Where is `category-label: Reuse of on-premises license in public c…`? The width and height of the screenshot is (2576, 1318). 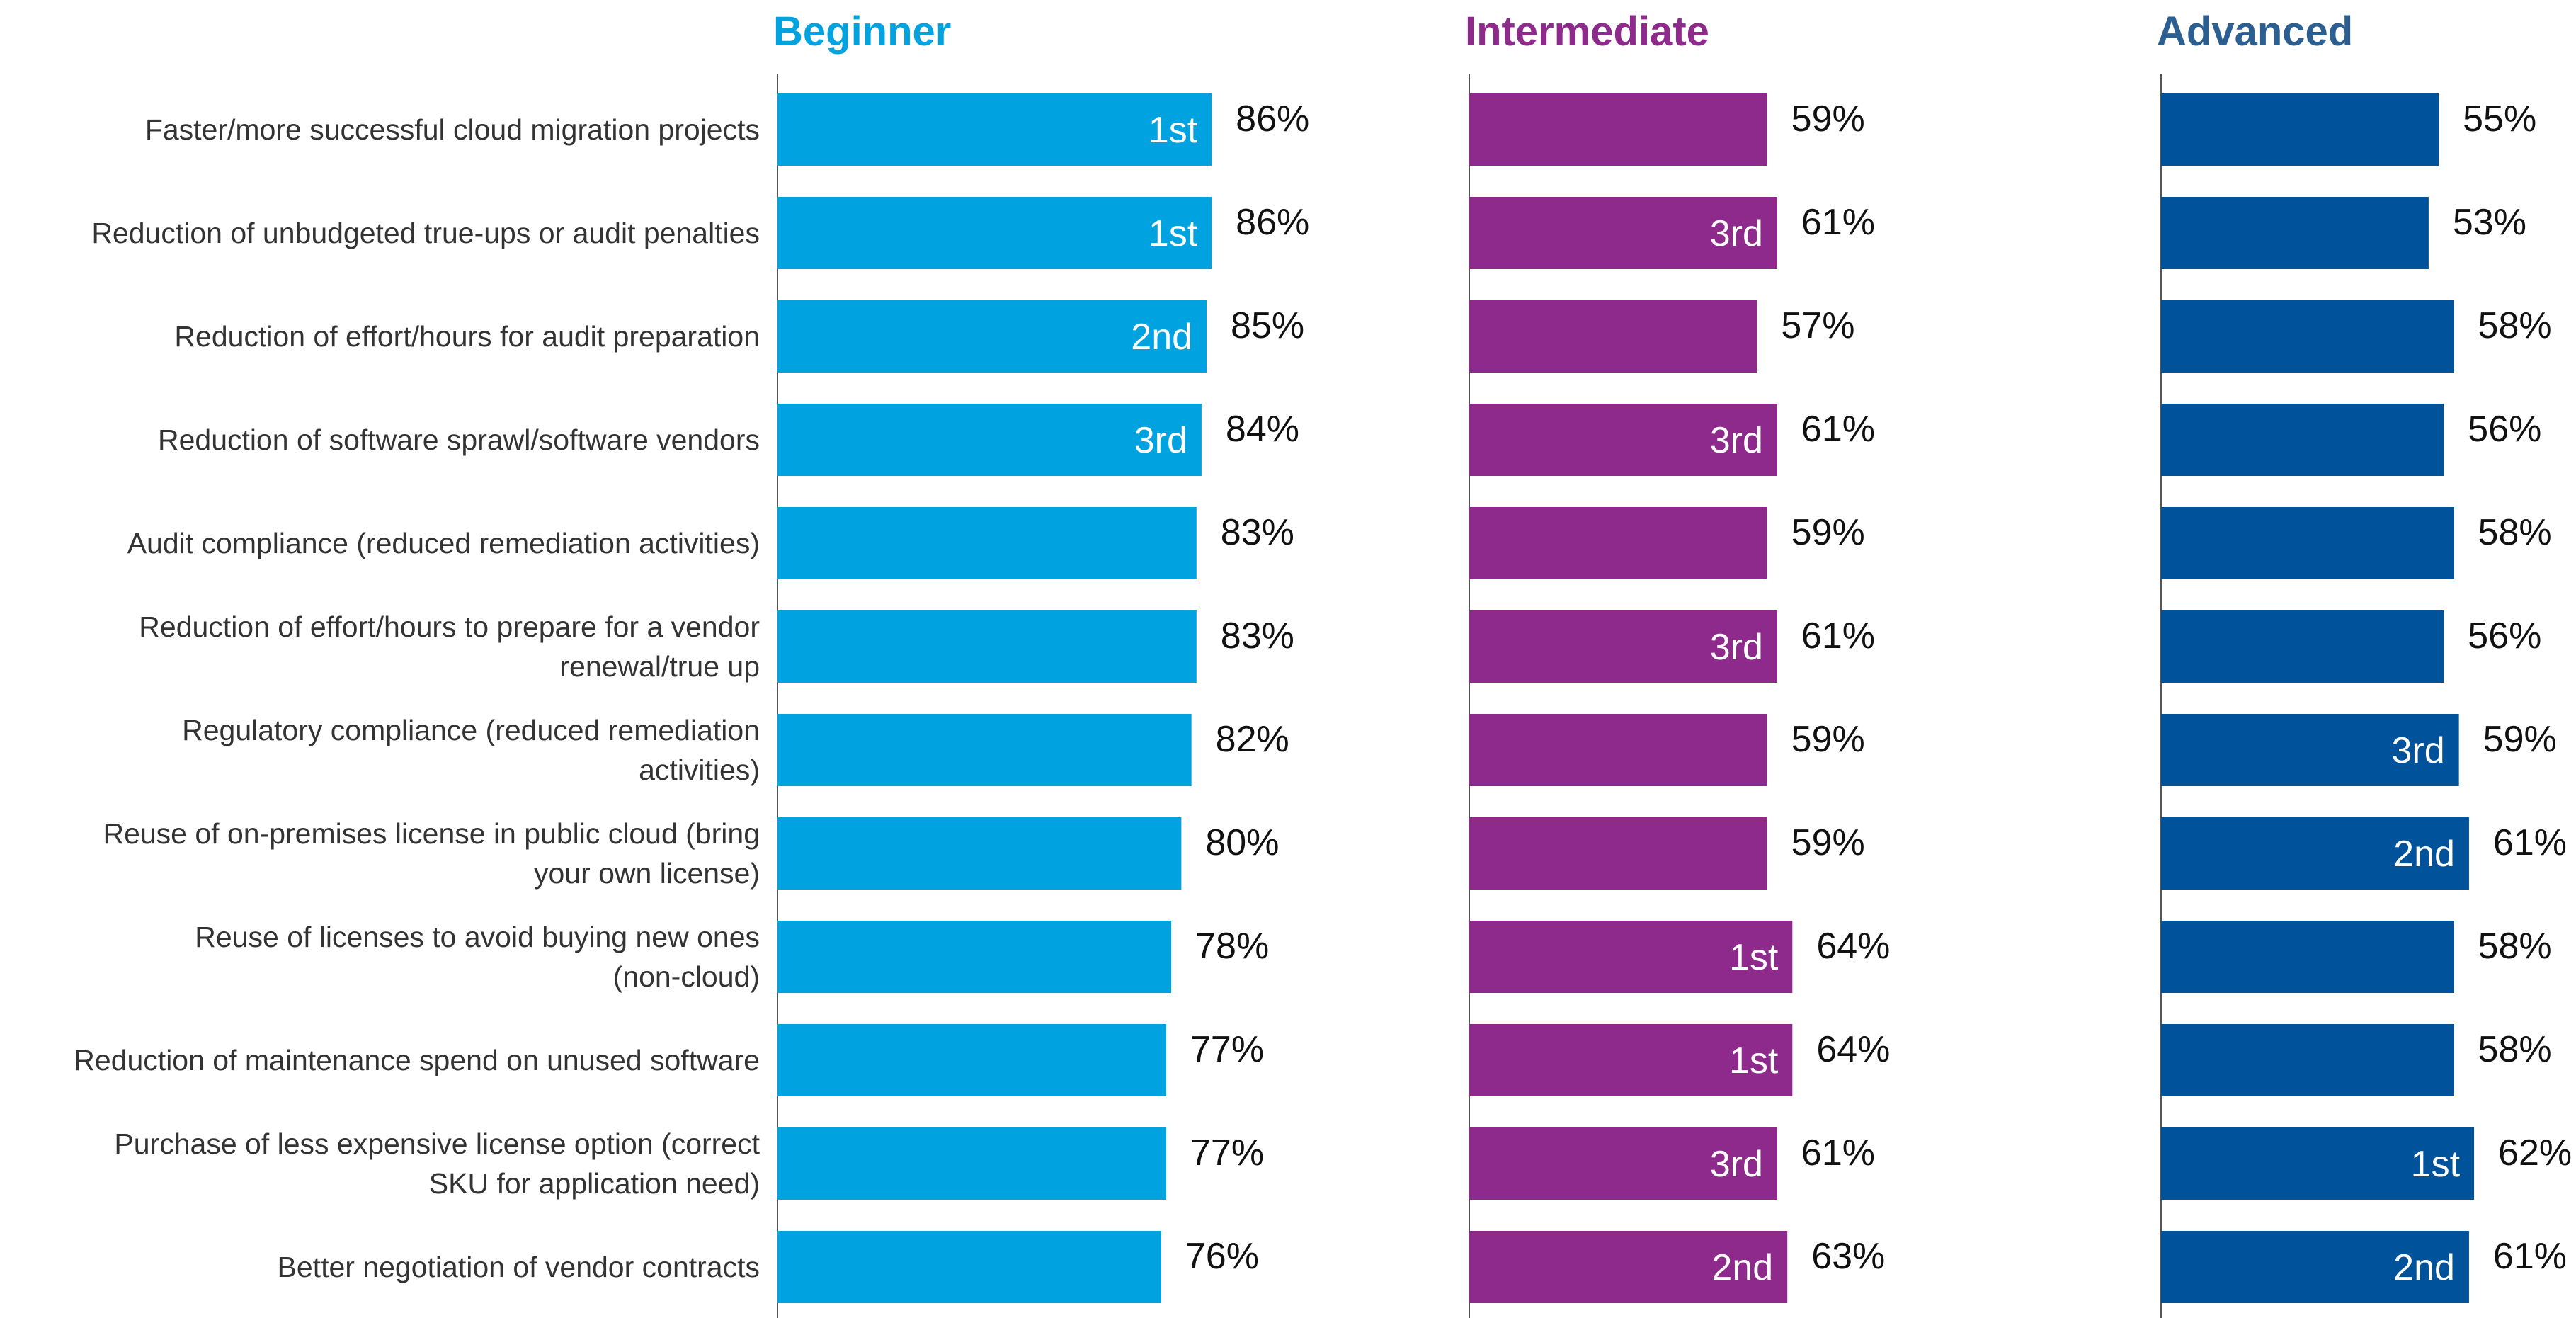 category-label: Reuse of on-premises license in public c… is located at coordinates (432, 854).